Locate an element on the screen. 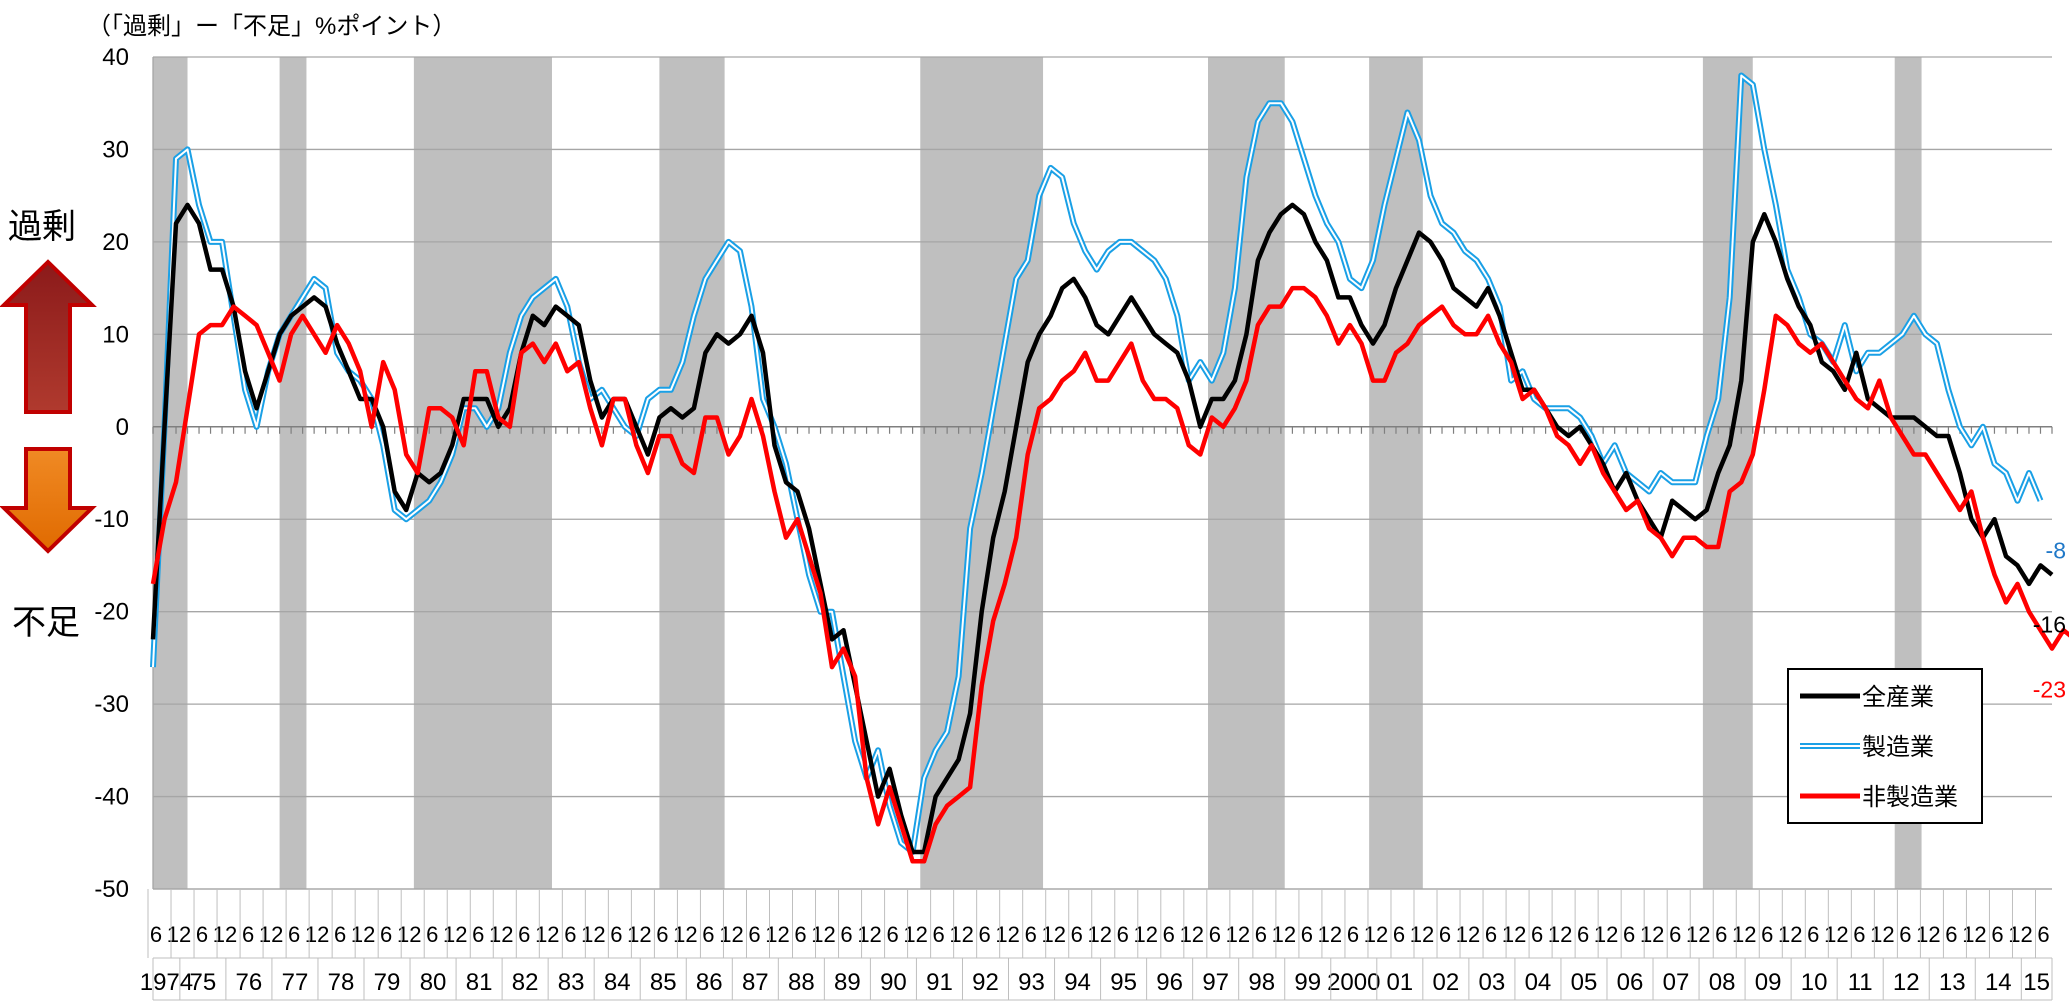 Image resolution: width=2069 pixels, height=1002 pixels. x-year-label: 05 is located at coordinates (1584, 982).